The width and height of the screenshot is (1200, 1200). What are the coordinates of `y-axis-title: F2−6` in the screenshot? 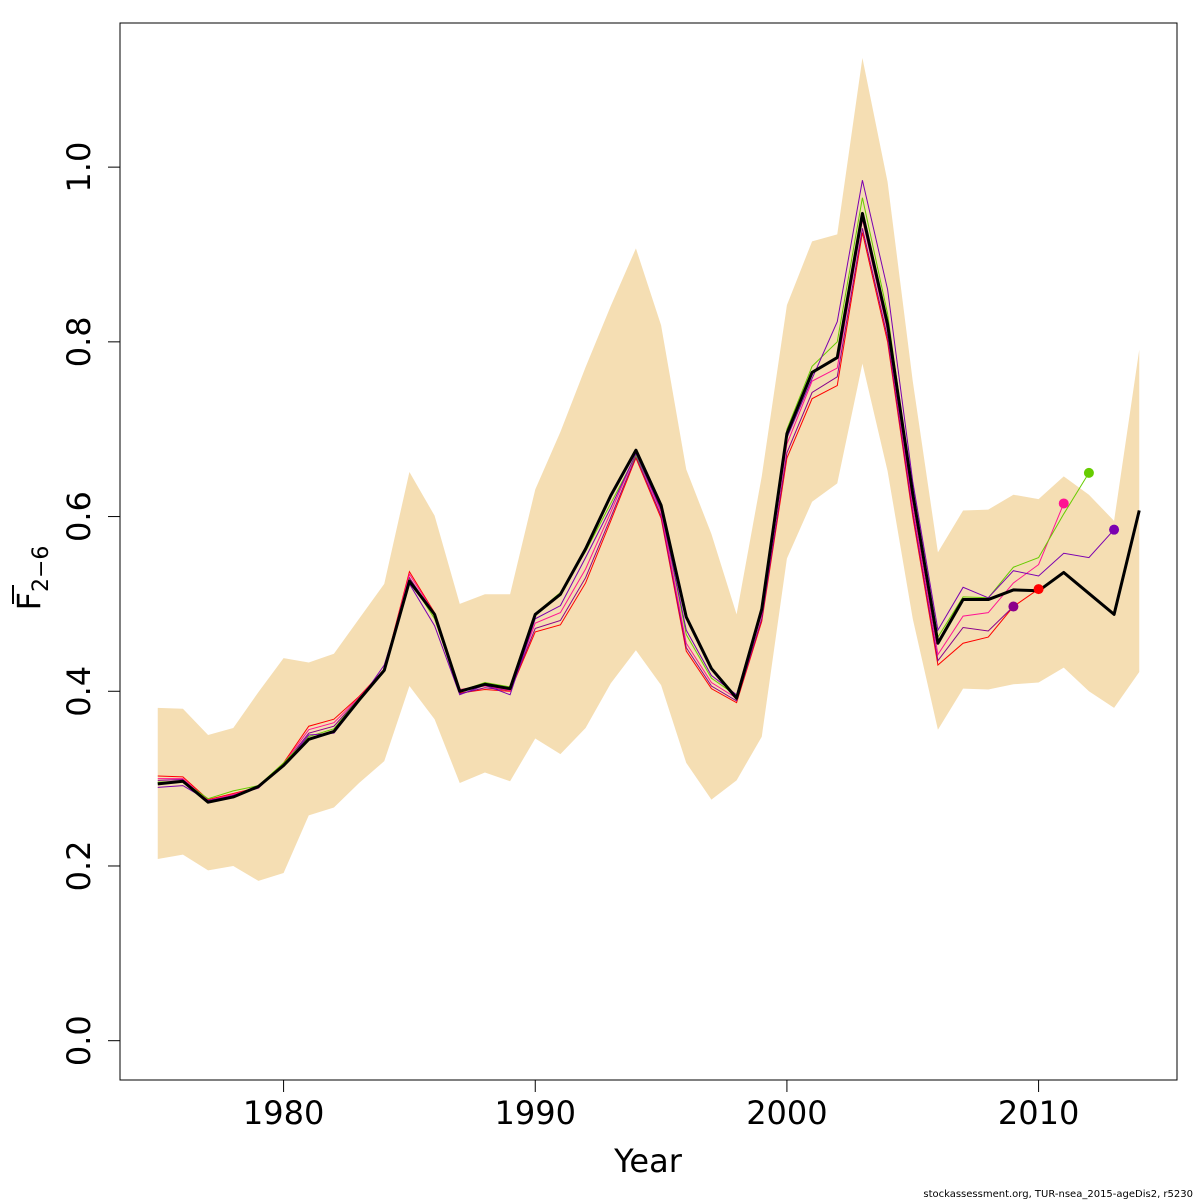 It's located at (32, 578).